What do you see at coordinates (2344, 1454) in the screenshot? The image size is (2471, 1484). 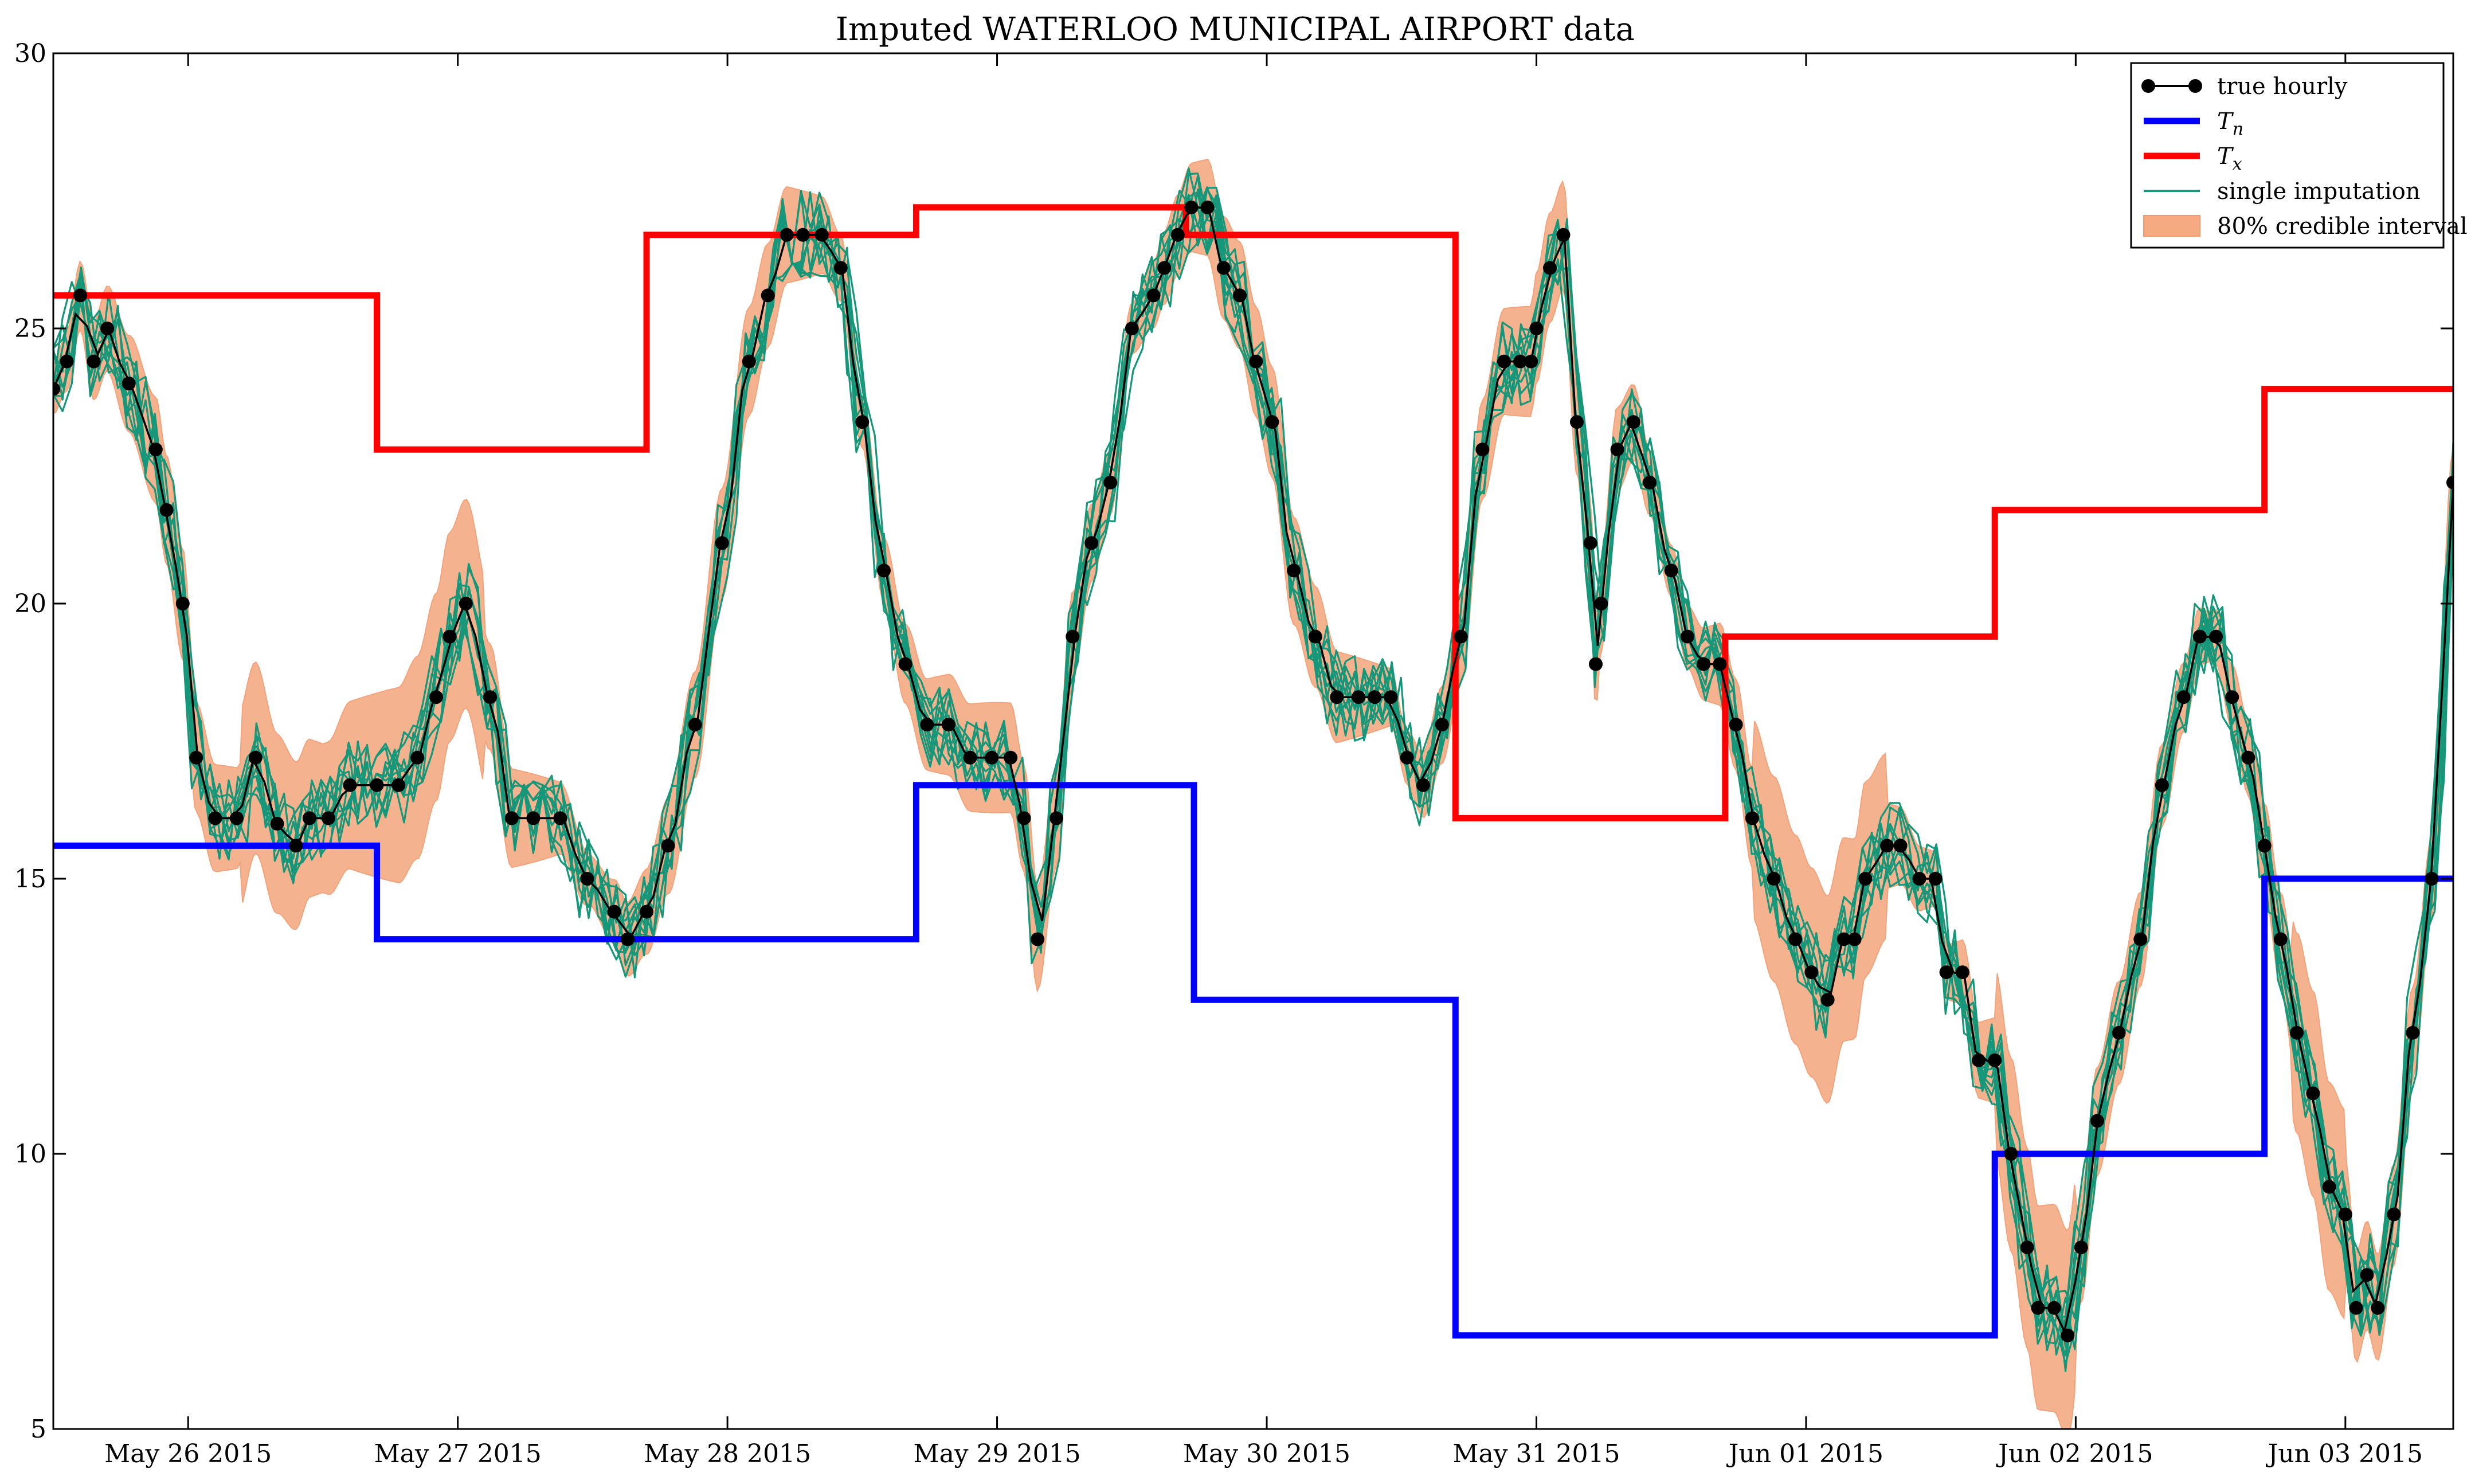 I see `x-tick-label: Jun 03 2015` at bounding box center [2344, 1454].